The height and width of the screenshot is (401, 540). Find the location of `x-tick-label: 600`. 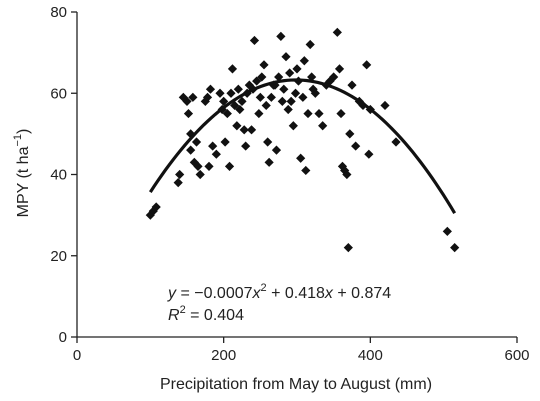

x-tick-label: 600 is located at coordinates (516, 355).